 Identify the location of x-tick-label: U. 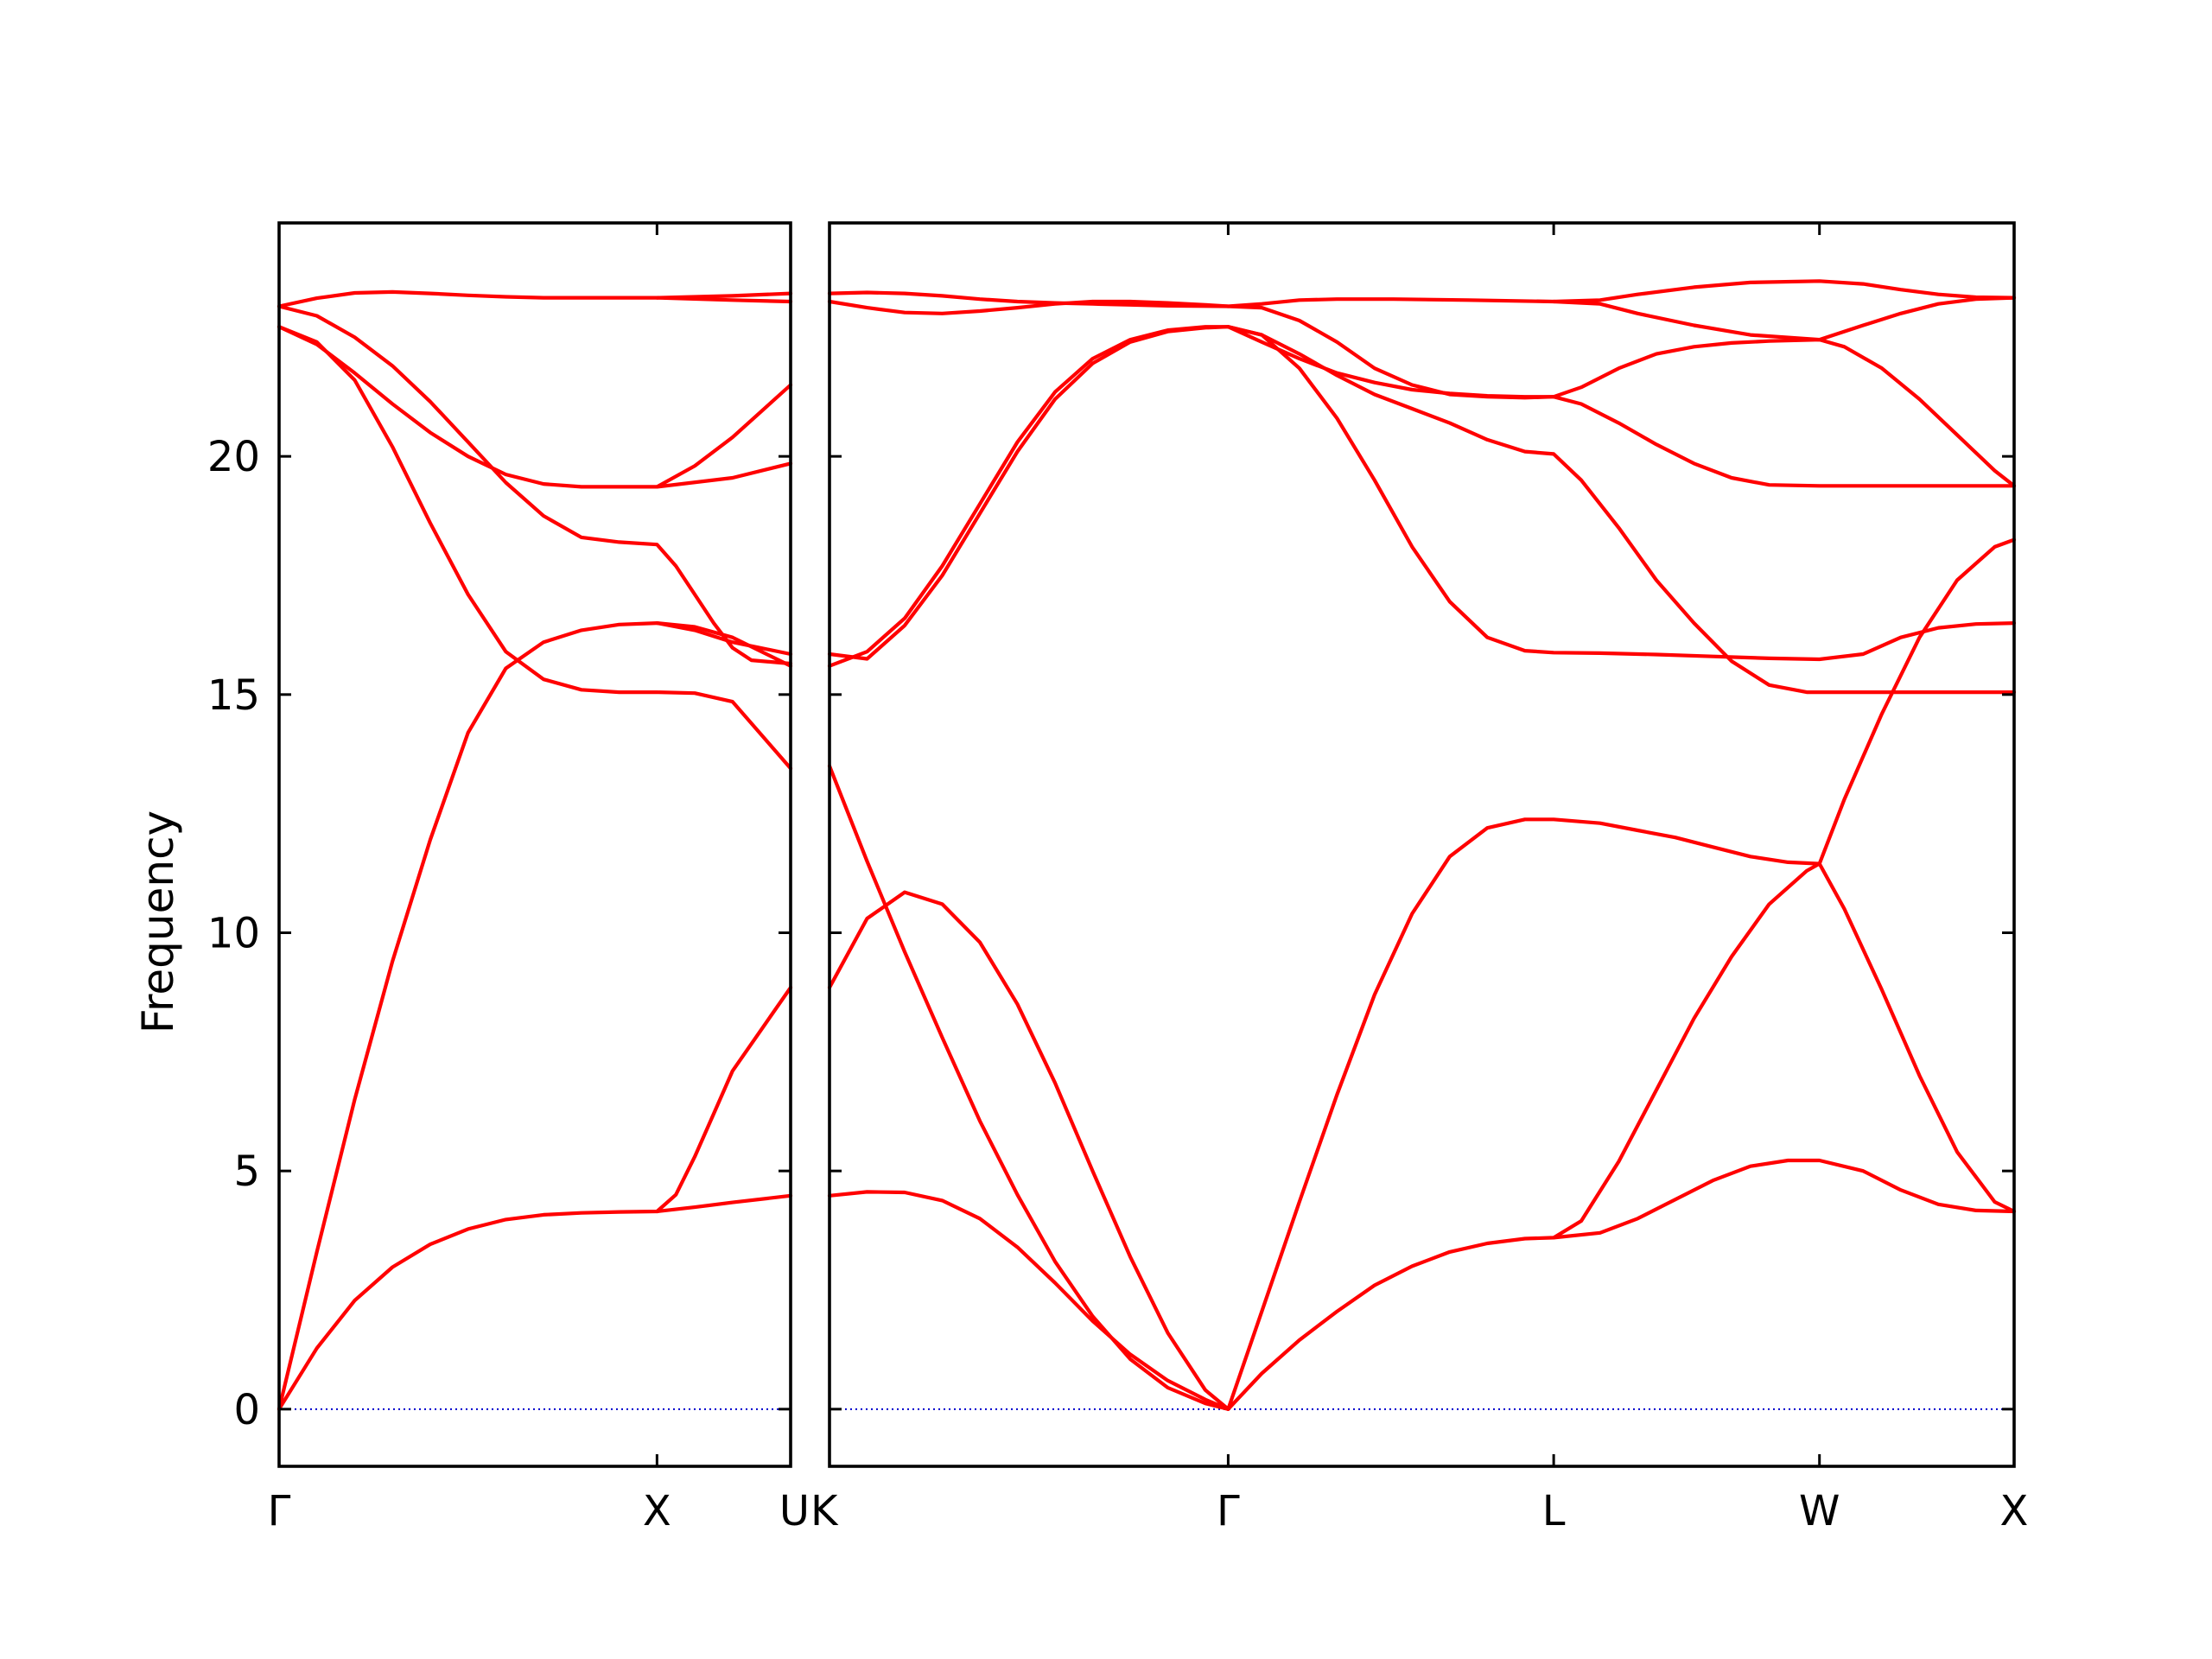
(794, 1511).